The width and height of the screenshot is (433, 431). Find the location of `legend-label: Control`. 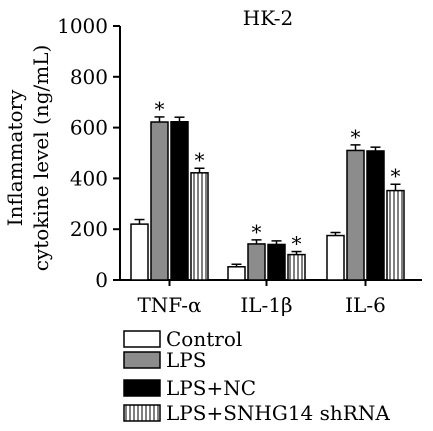

legend-label: Control is located at coordinates (204, 339).